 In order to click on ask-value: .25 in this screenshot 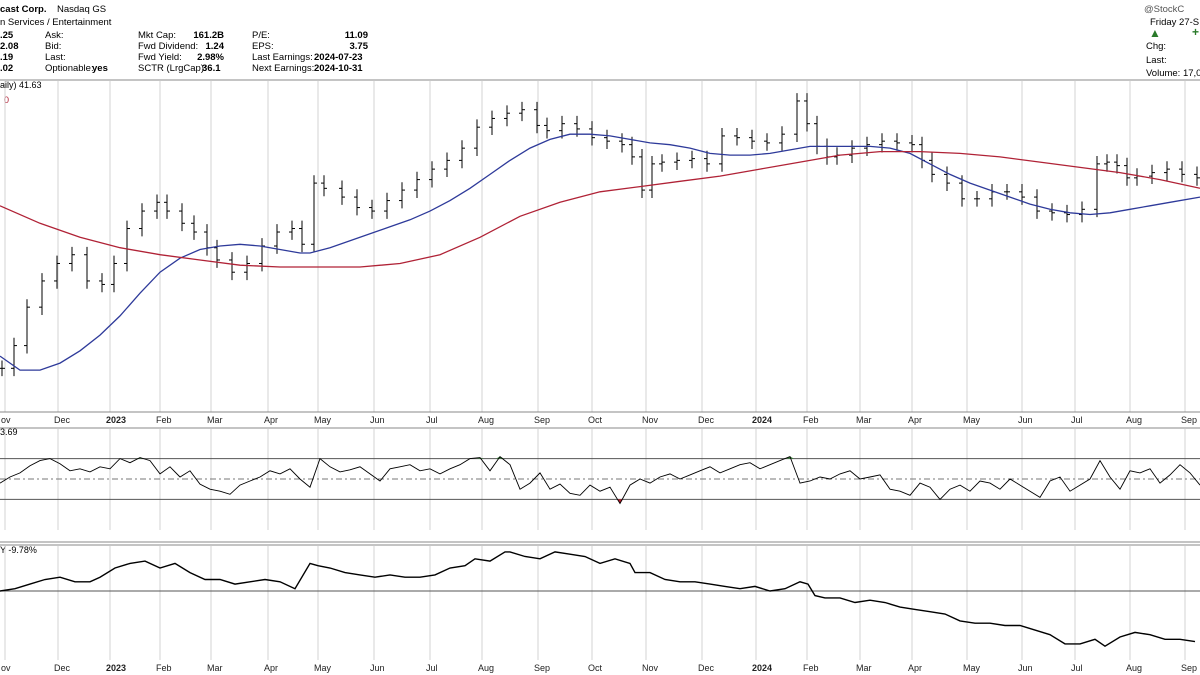, I will do `click(7, 35)`.